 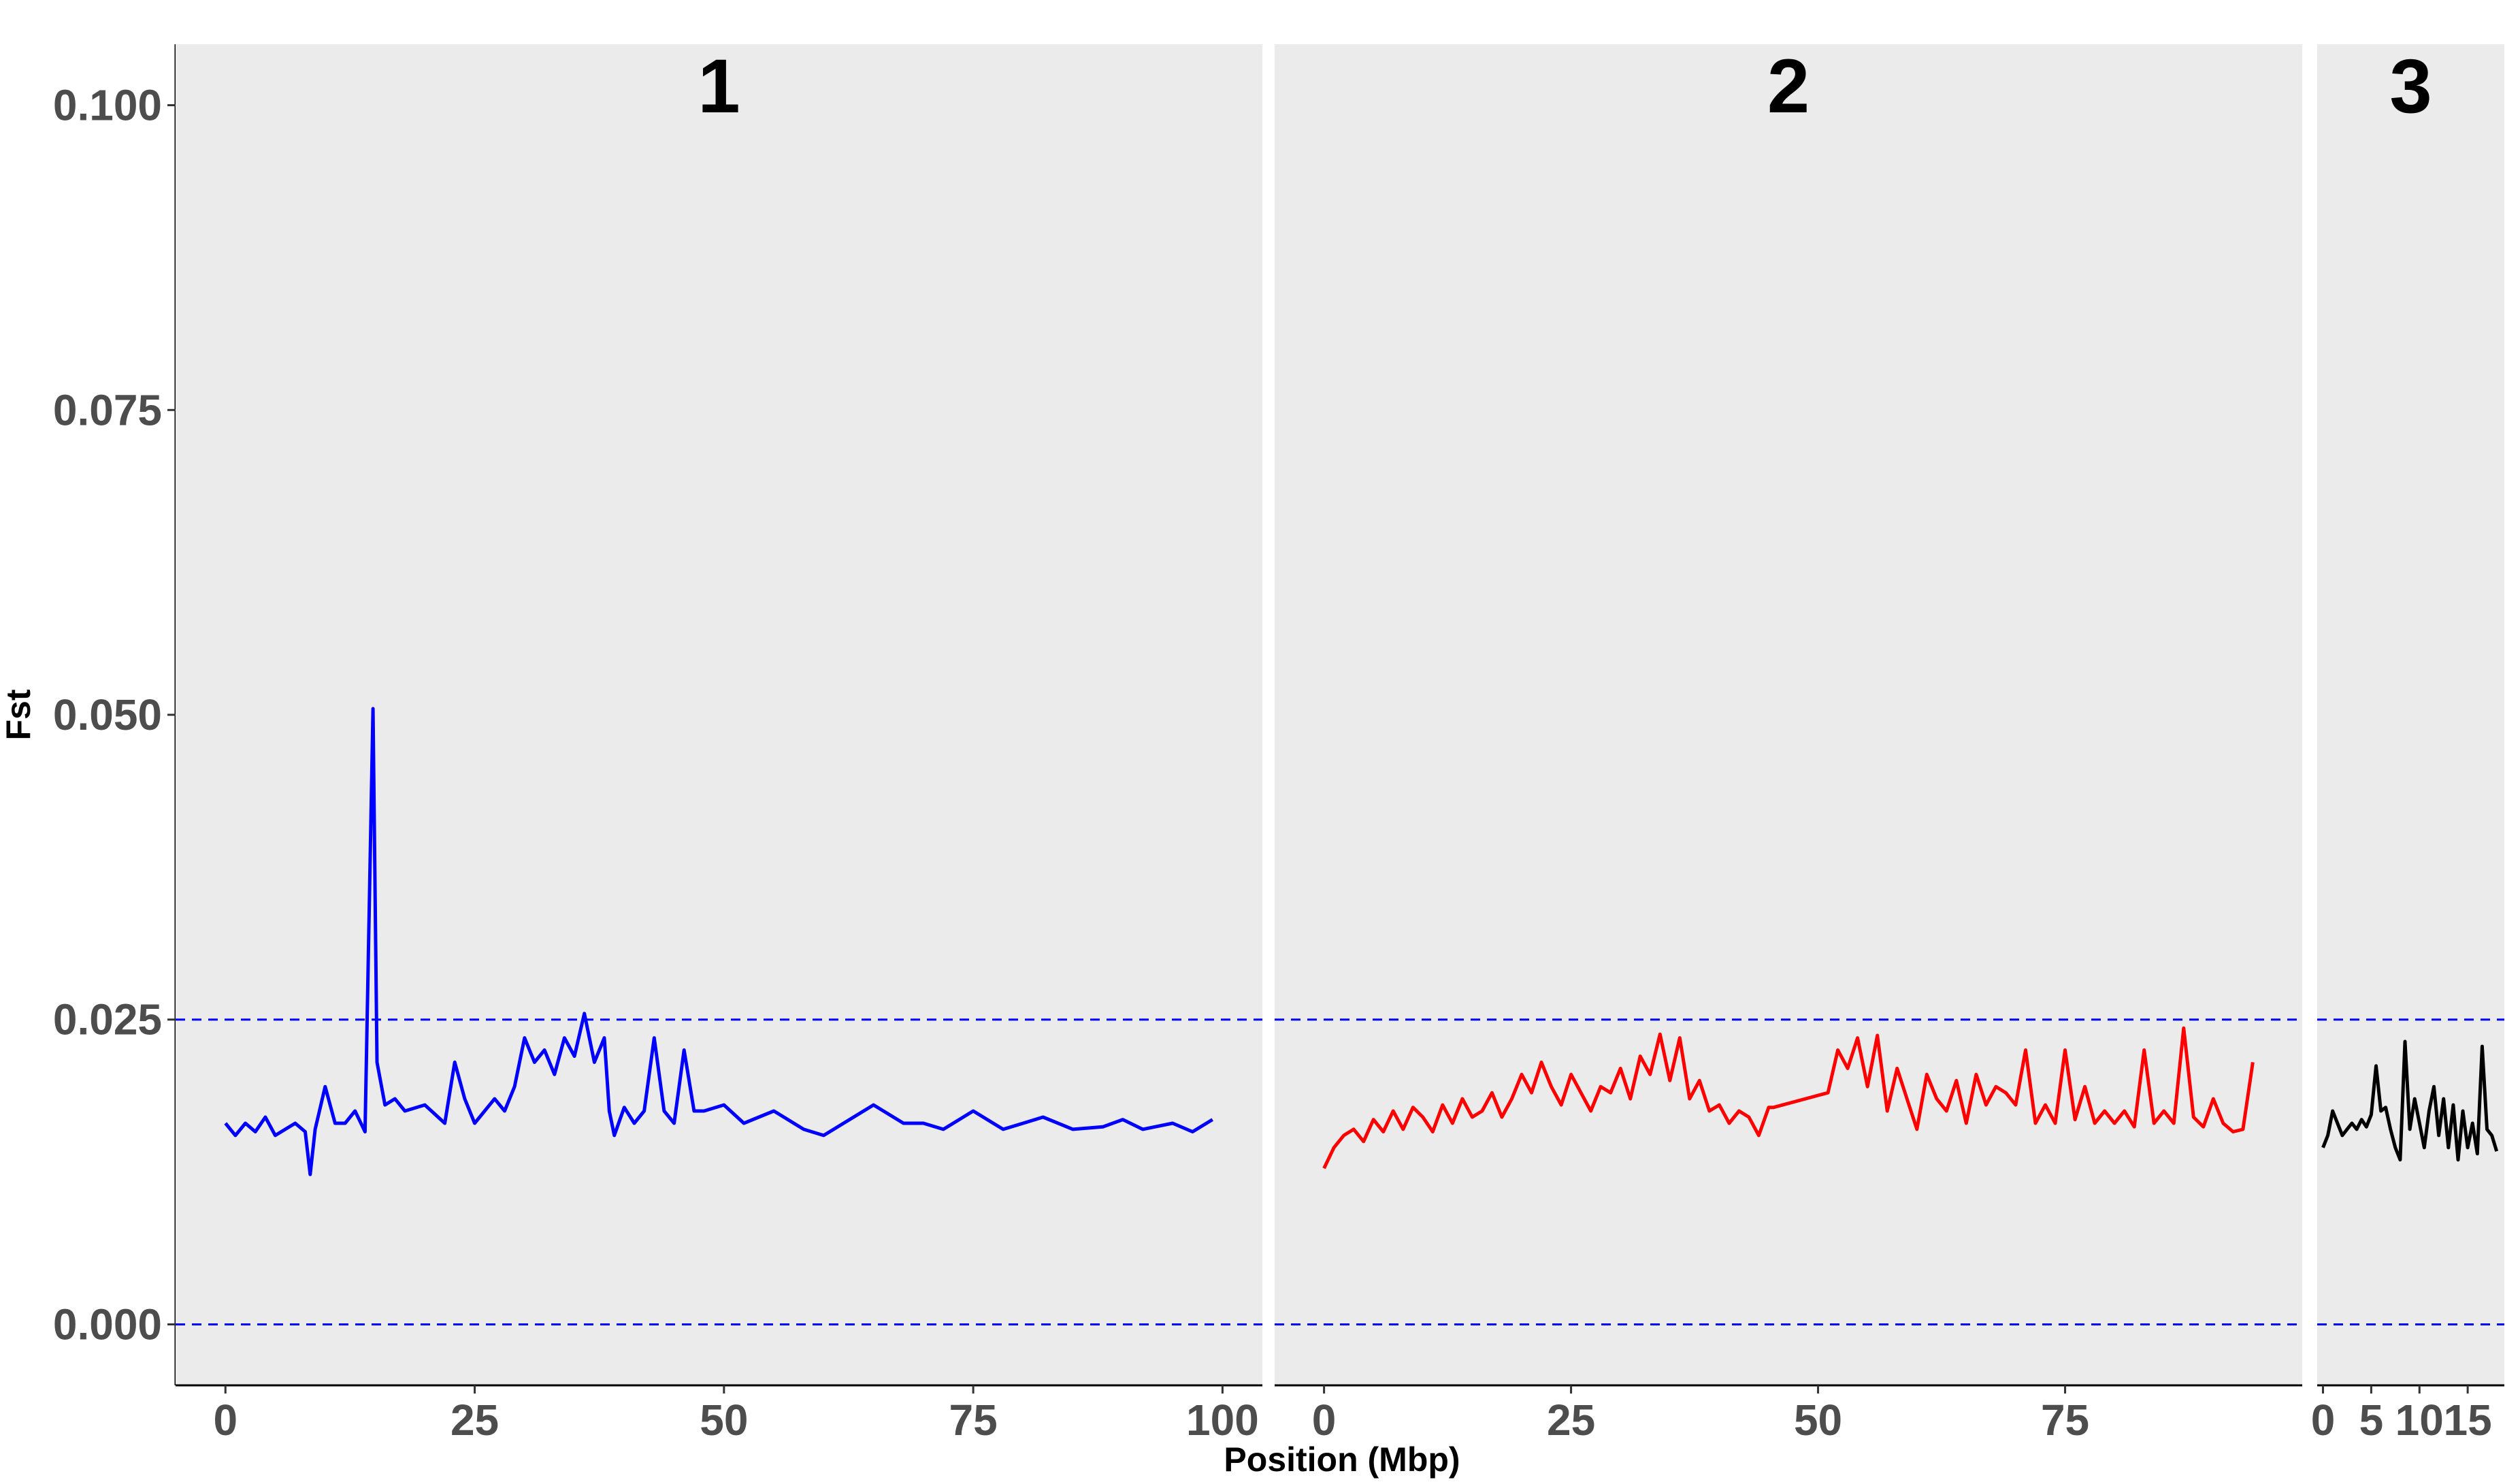 I want to click on y-tick-label: 0.075, so click(x=107, y=409).